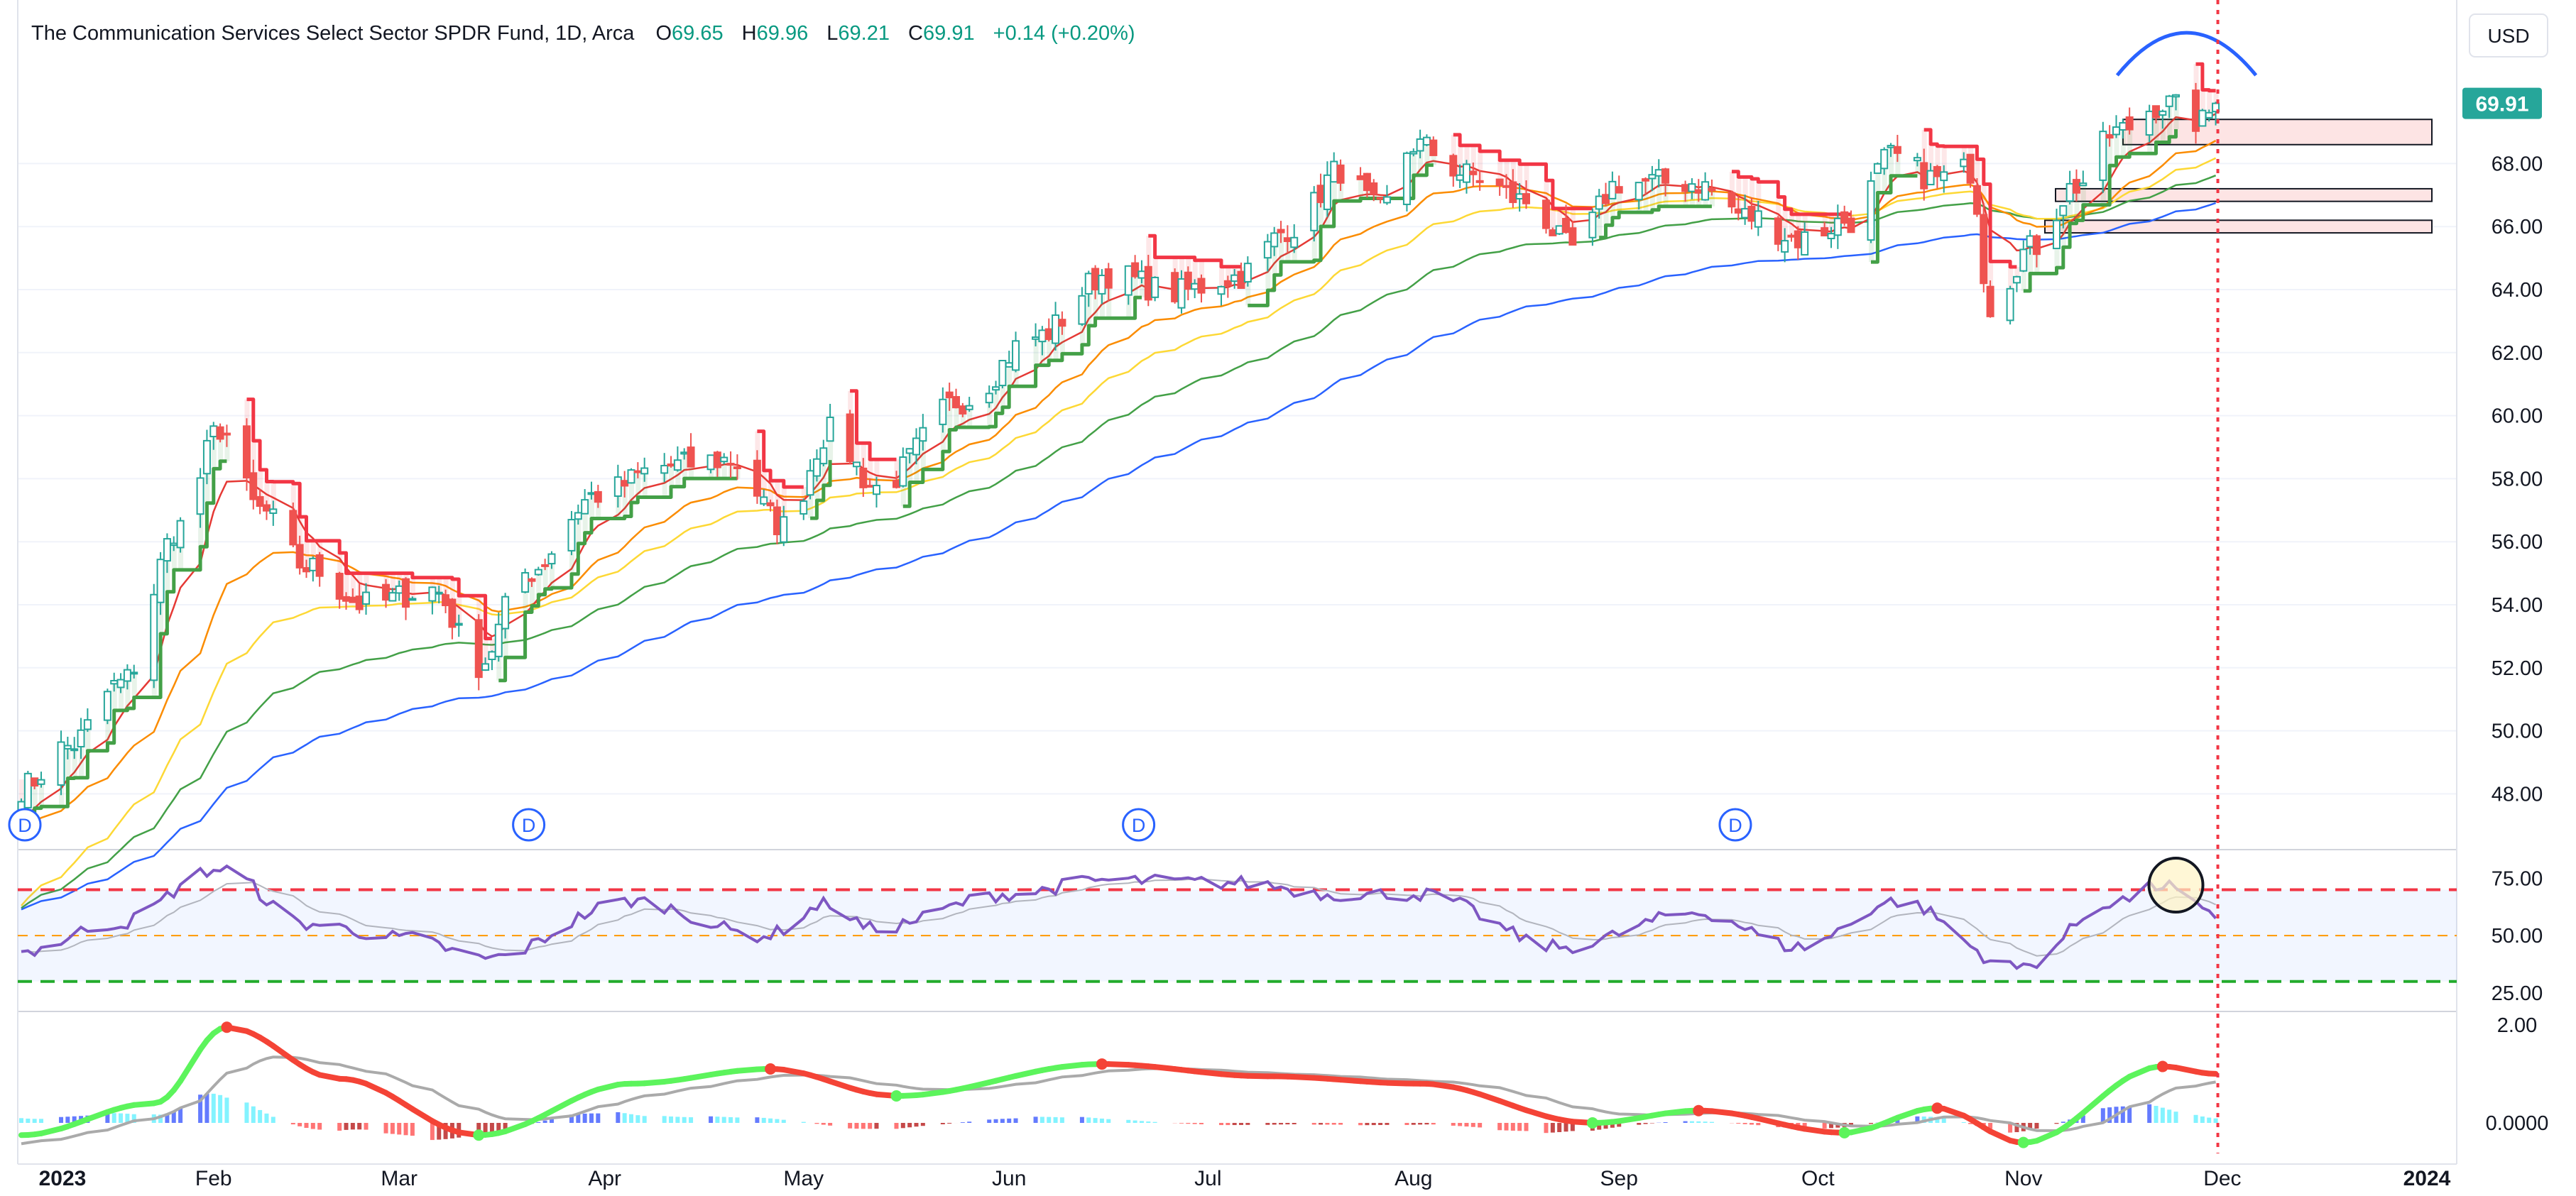  What do you see at coordinates (63, 1178) in the screenshot?
I see `time-tick-label: 2023` at bounding box center [63, 1178].